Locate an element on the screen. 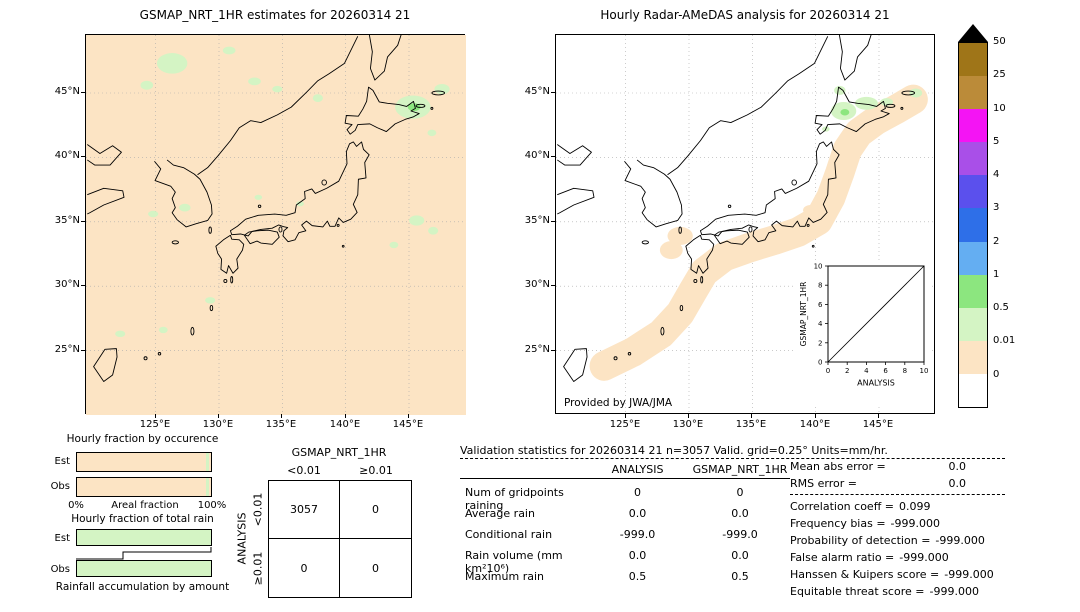  contingency-cell: 3057 is located at coordinates (304, 510).